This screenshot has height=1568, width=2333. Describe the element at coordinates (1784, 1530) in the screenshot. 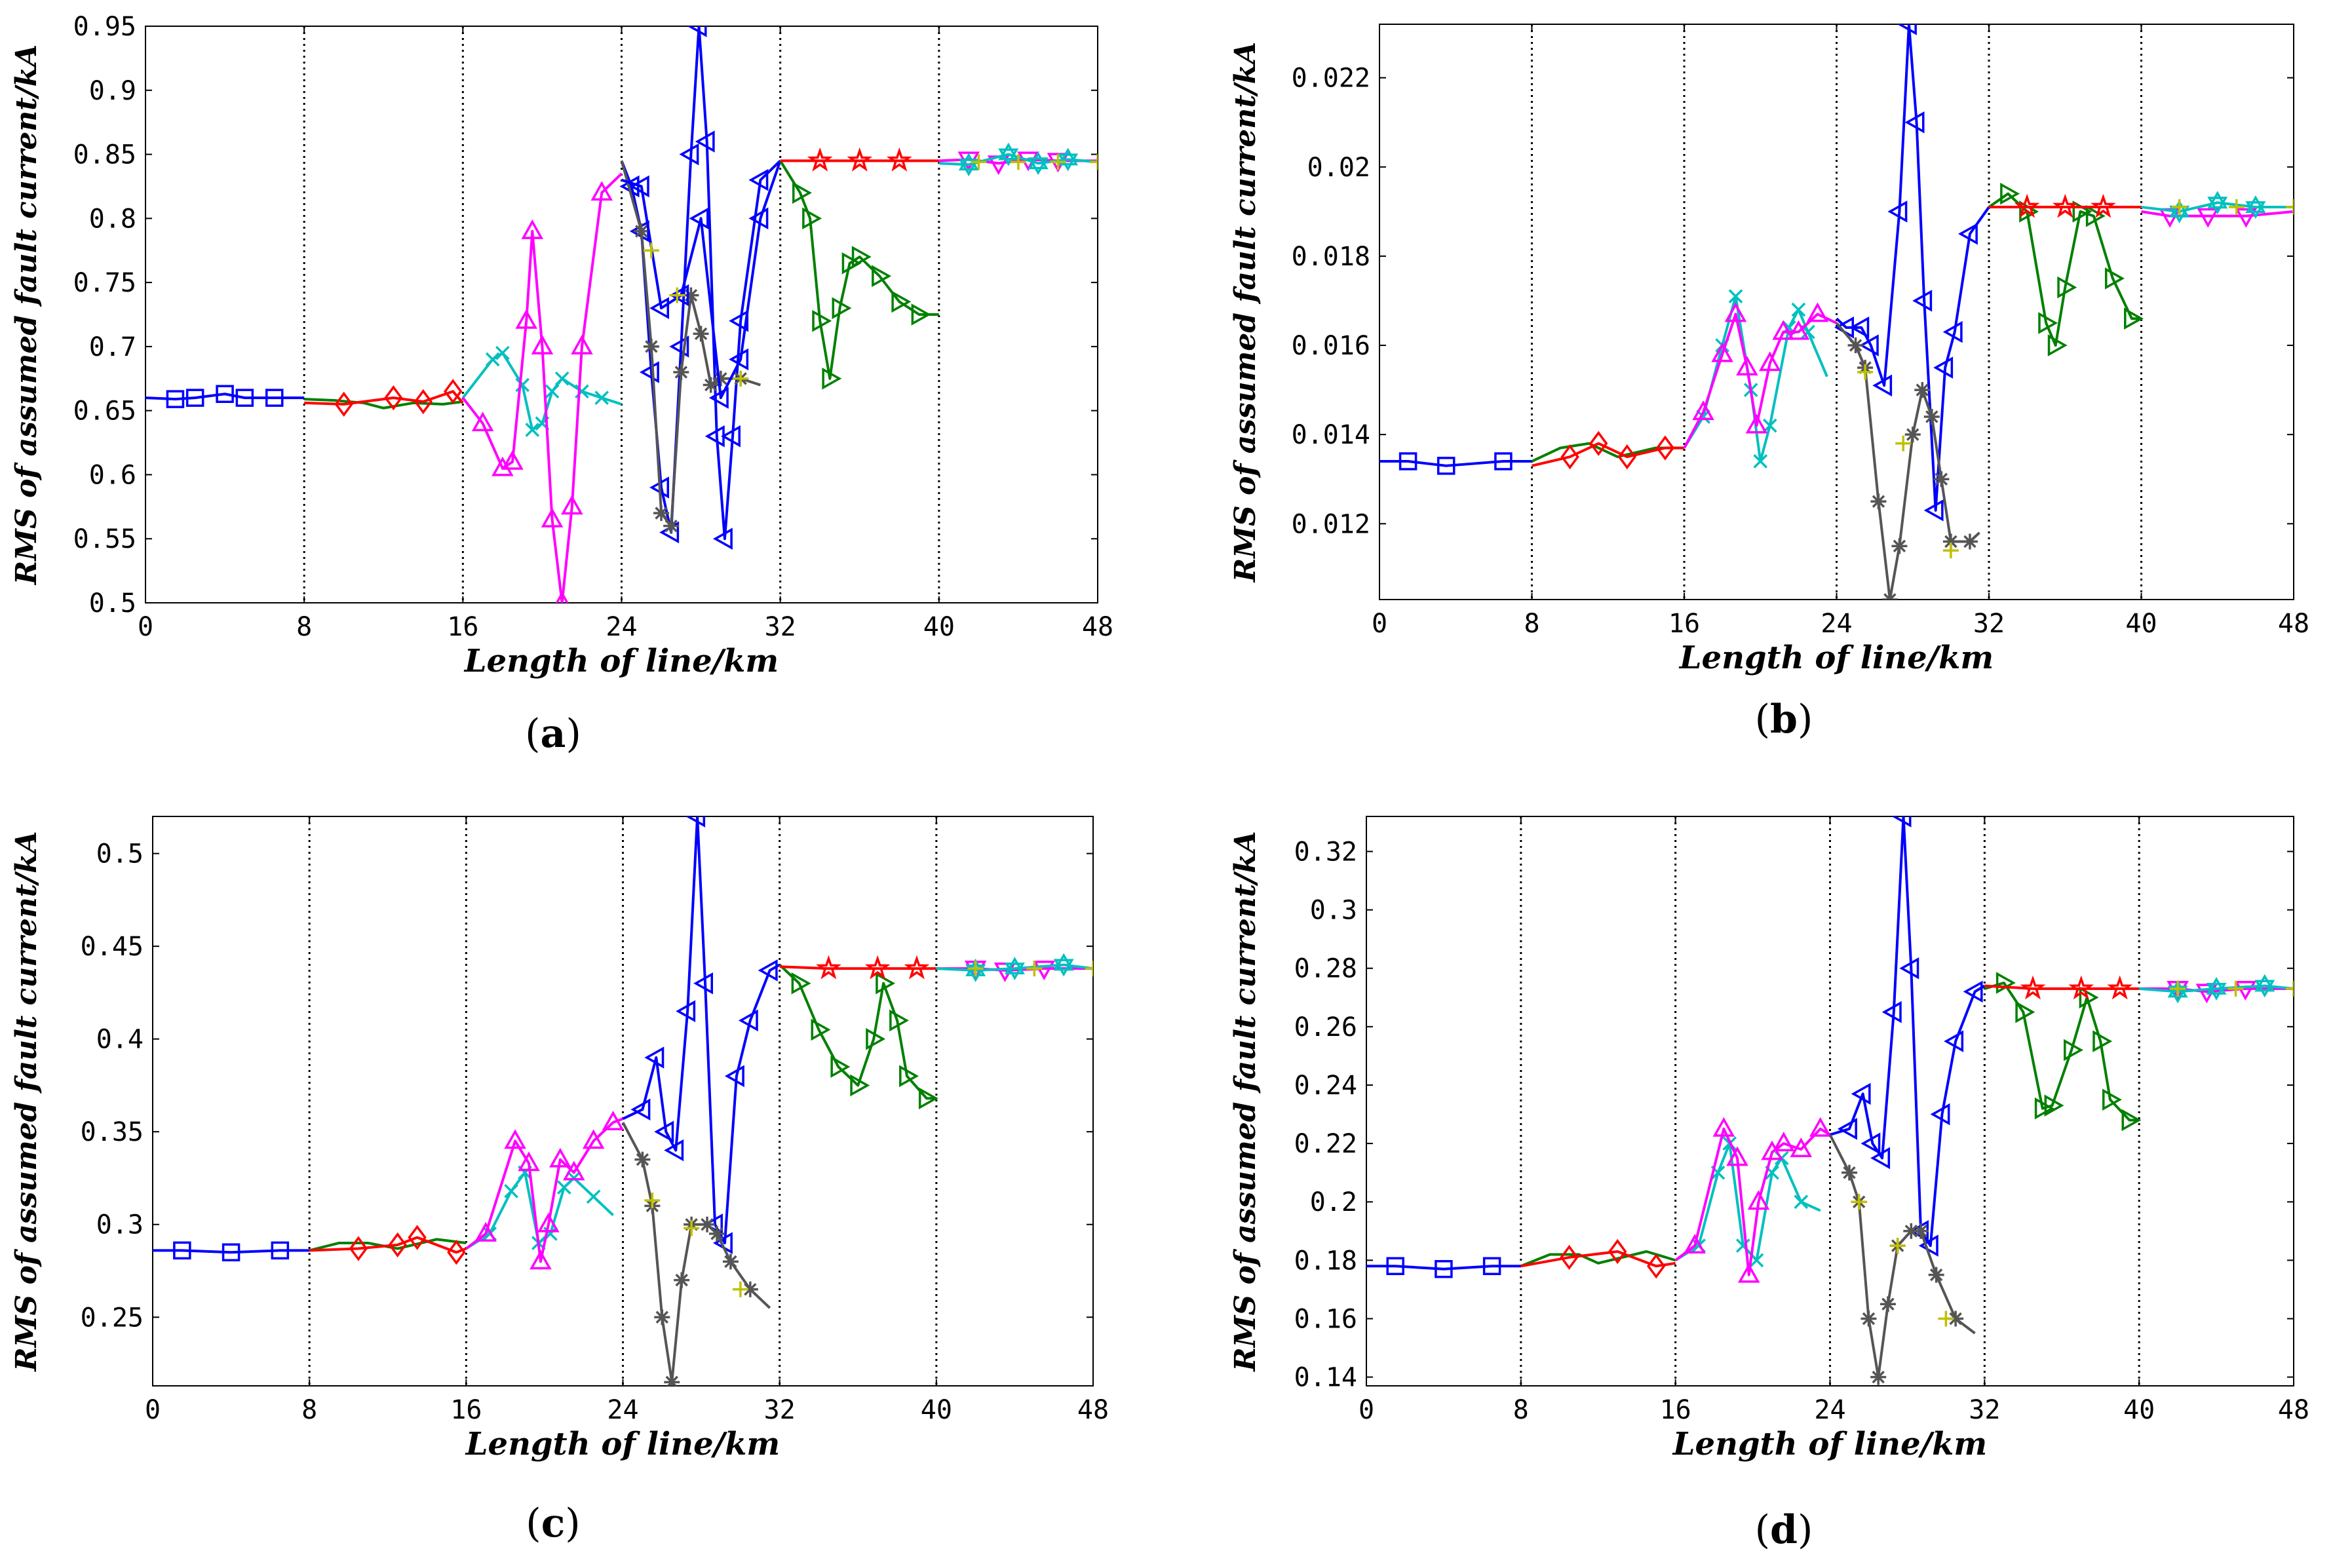

I see `subplot-caption: (d)` at that location.